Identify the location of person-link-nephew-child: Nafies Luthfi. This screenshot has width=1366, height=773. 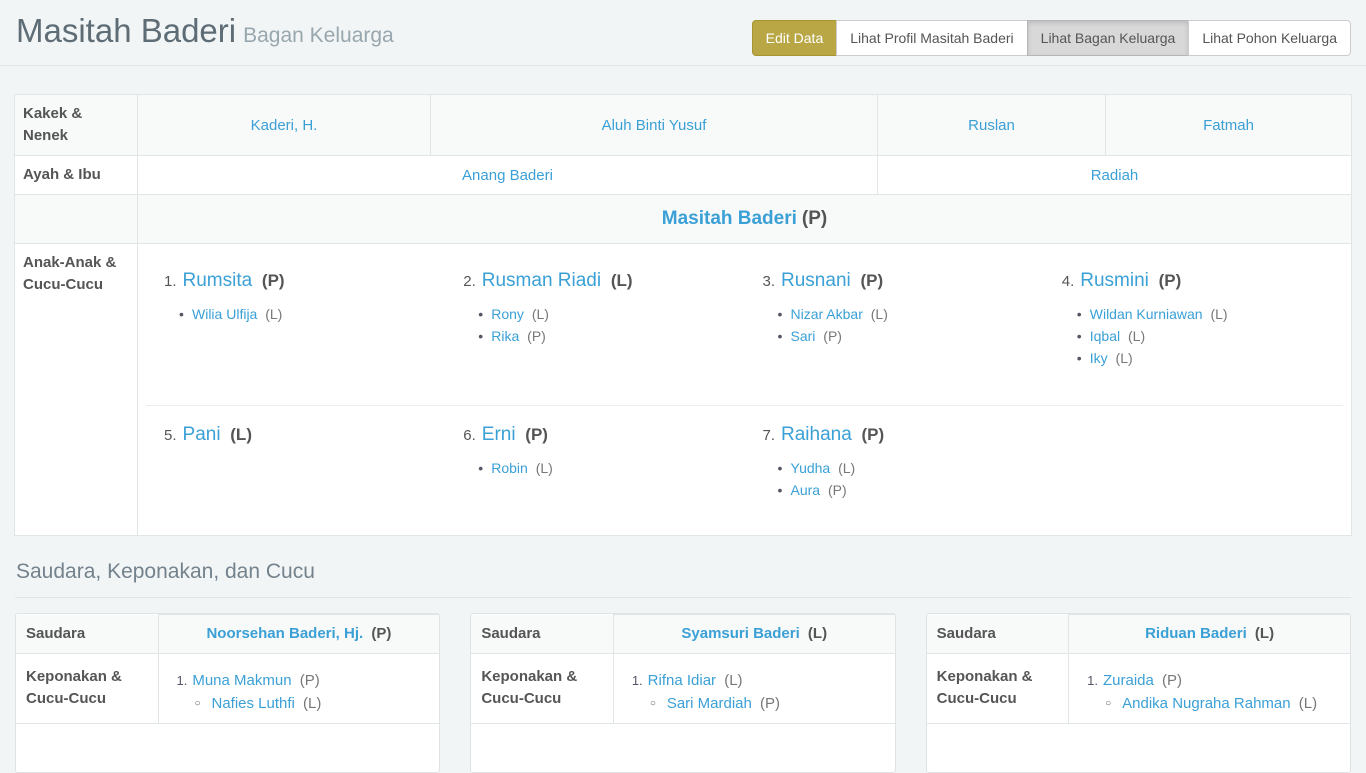
(253, 703).